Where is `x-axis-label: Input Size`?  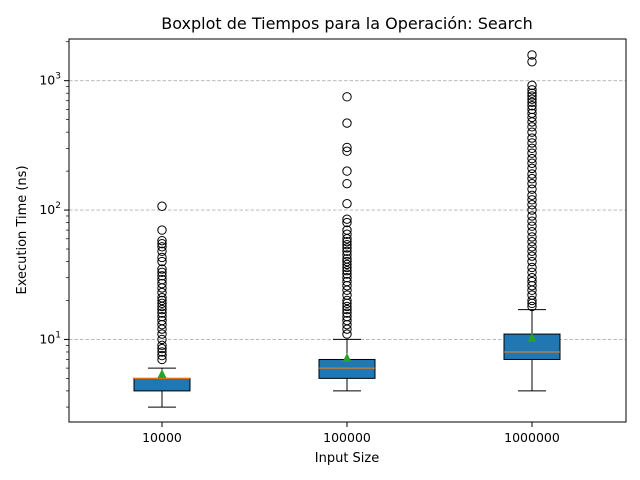
x-axis-label: Input Size is located at coordinates (347, 458).